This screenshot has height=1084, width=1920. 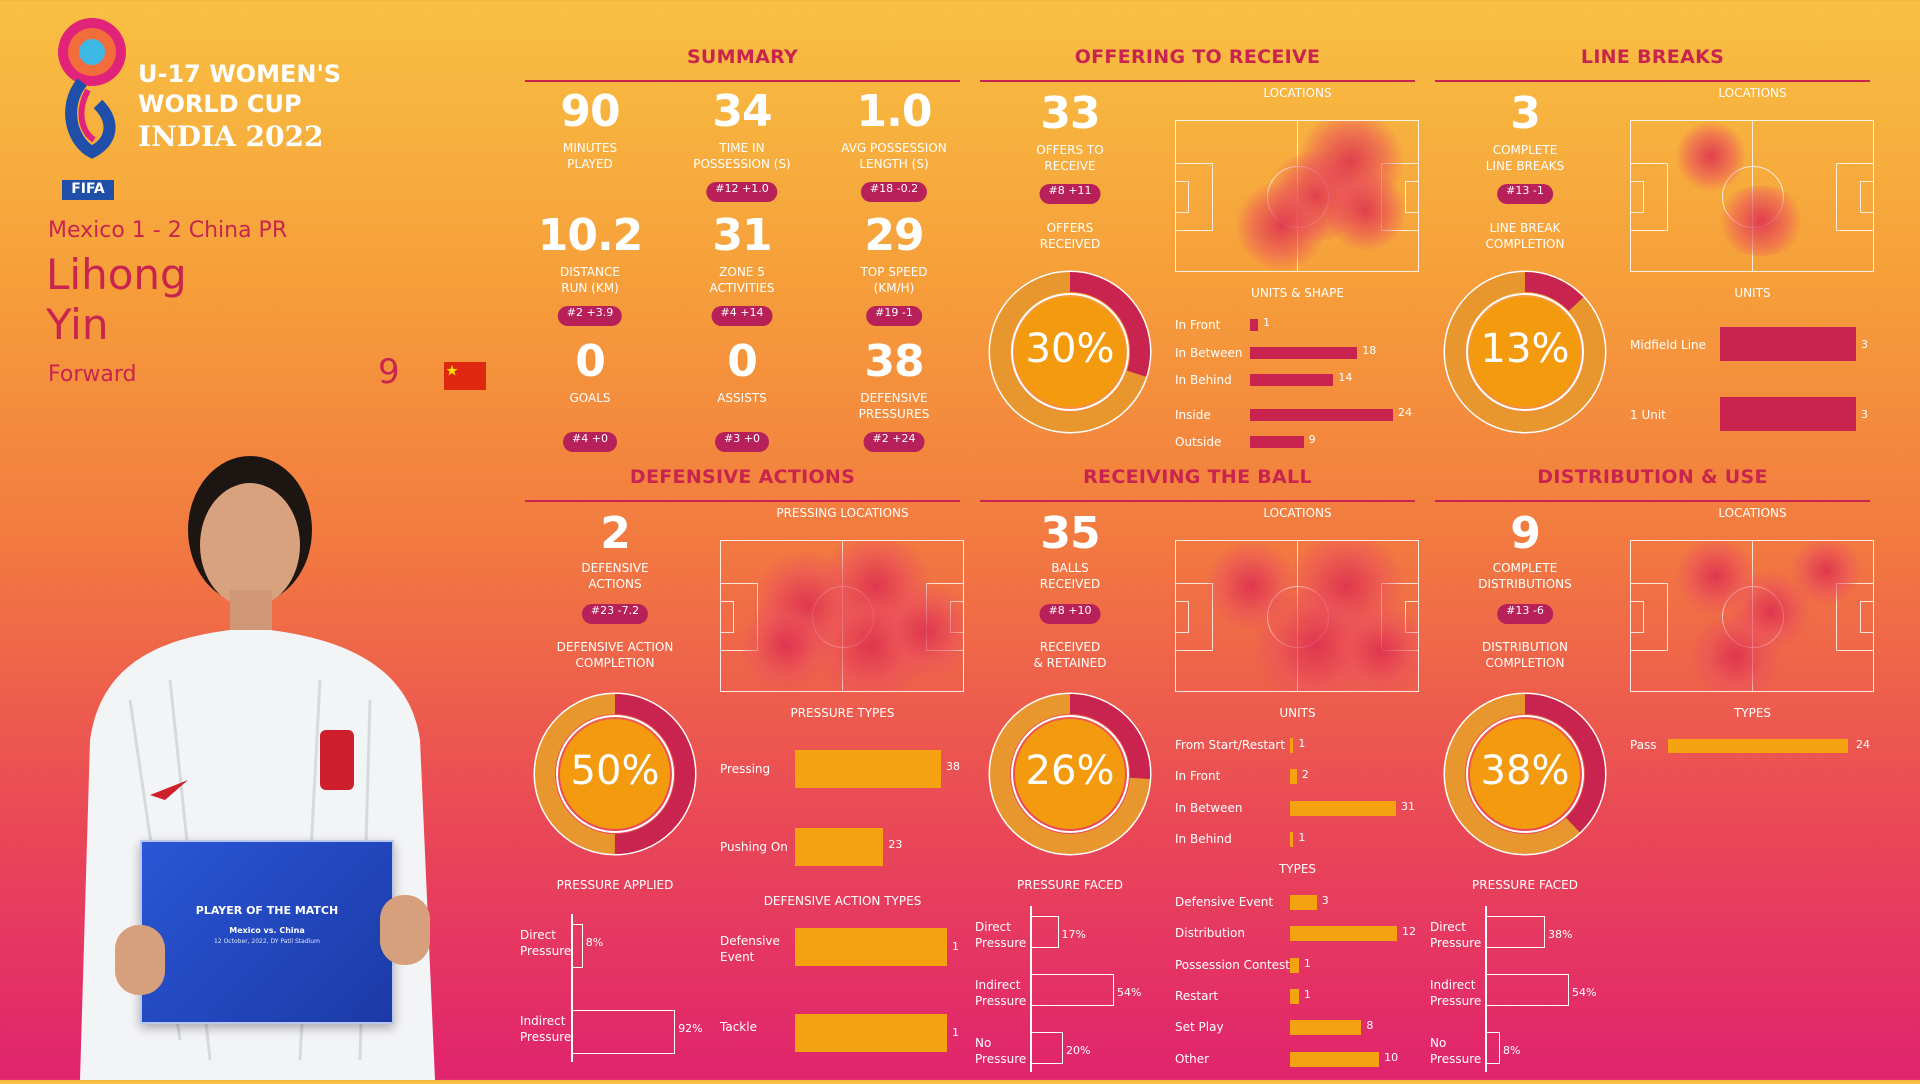 I want to click on bar-label: Defensive, so click(x=750, y=941).